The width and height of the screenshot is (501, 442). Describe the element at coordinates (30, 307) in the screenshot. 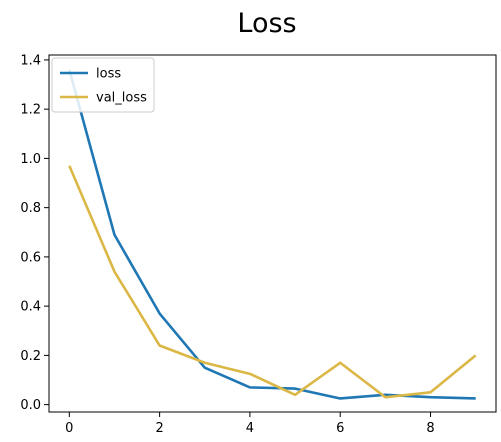

I see `y-tick-label: 0.4` at that location.